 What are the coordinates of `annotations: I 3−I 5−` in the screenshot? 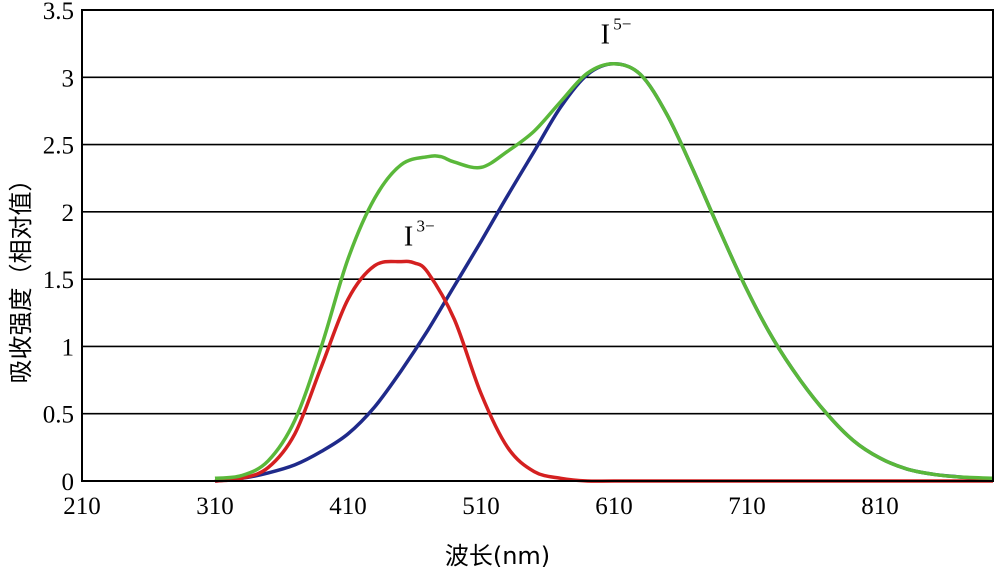 It's located at (518, 134).